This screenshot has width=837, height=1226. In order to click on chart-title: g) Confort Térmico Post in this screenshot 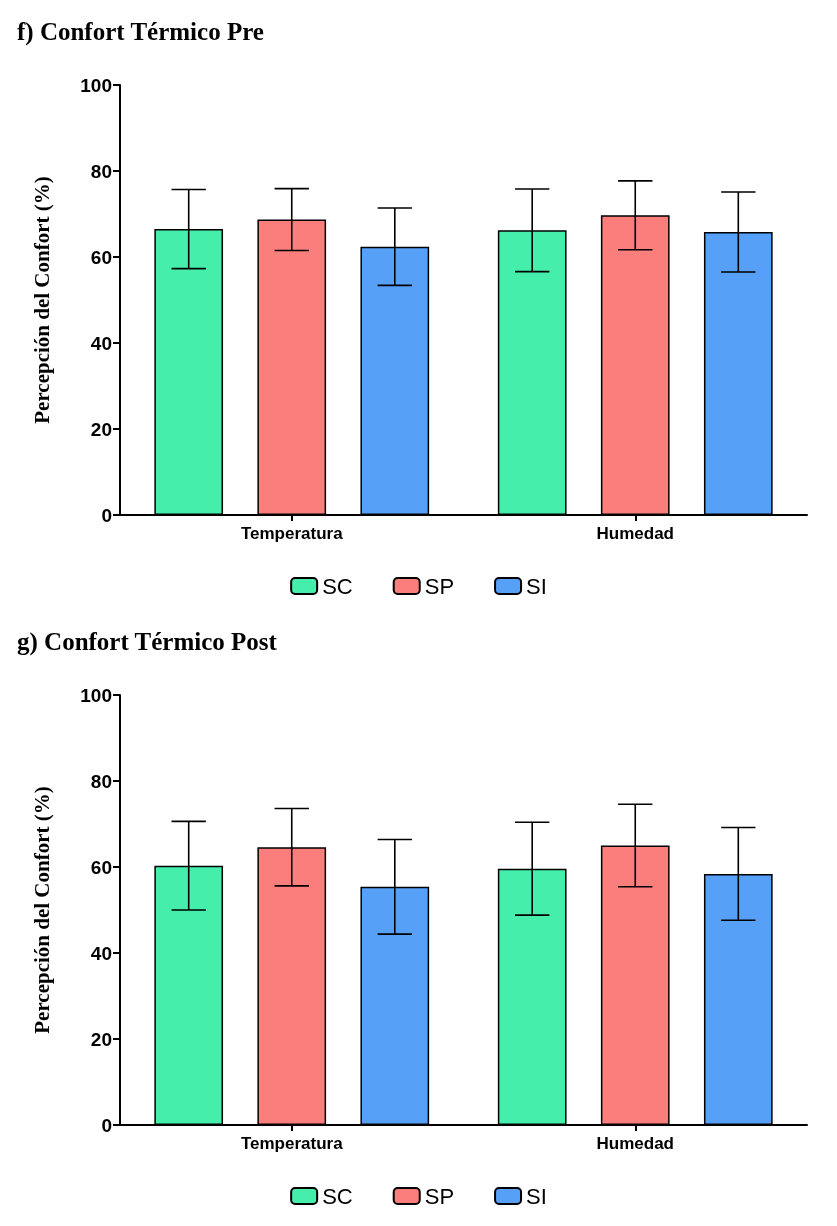, I will do `click(147, 642)`.